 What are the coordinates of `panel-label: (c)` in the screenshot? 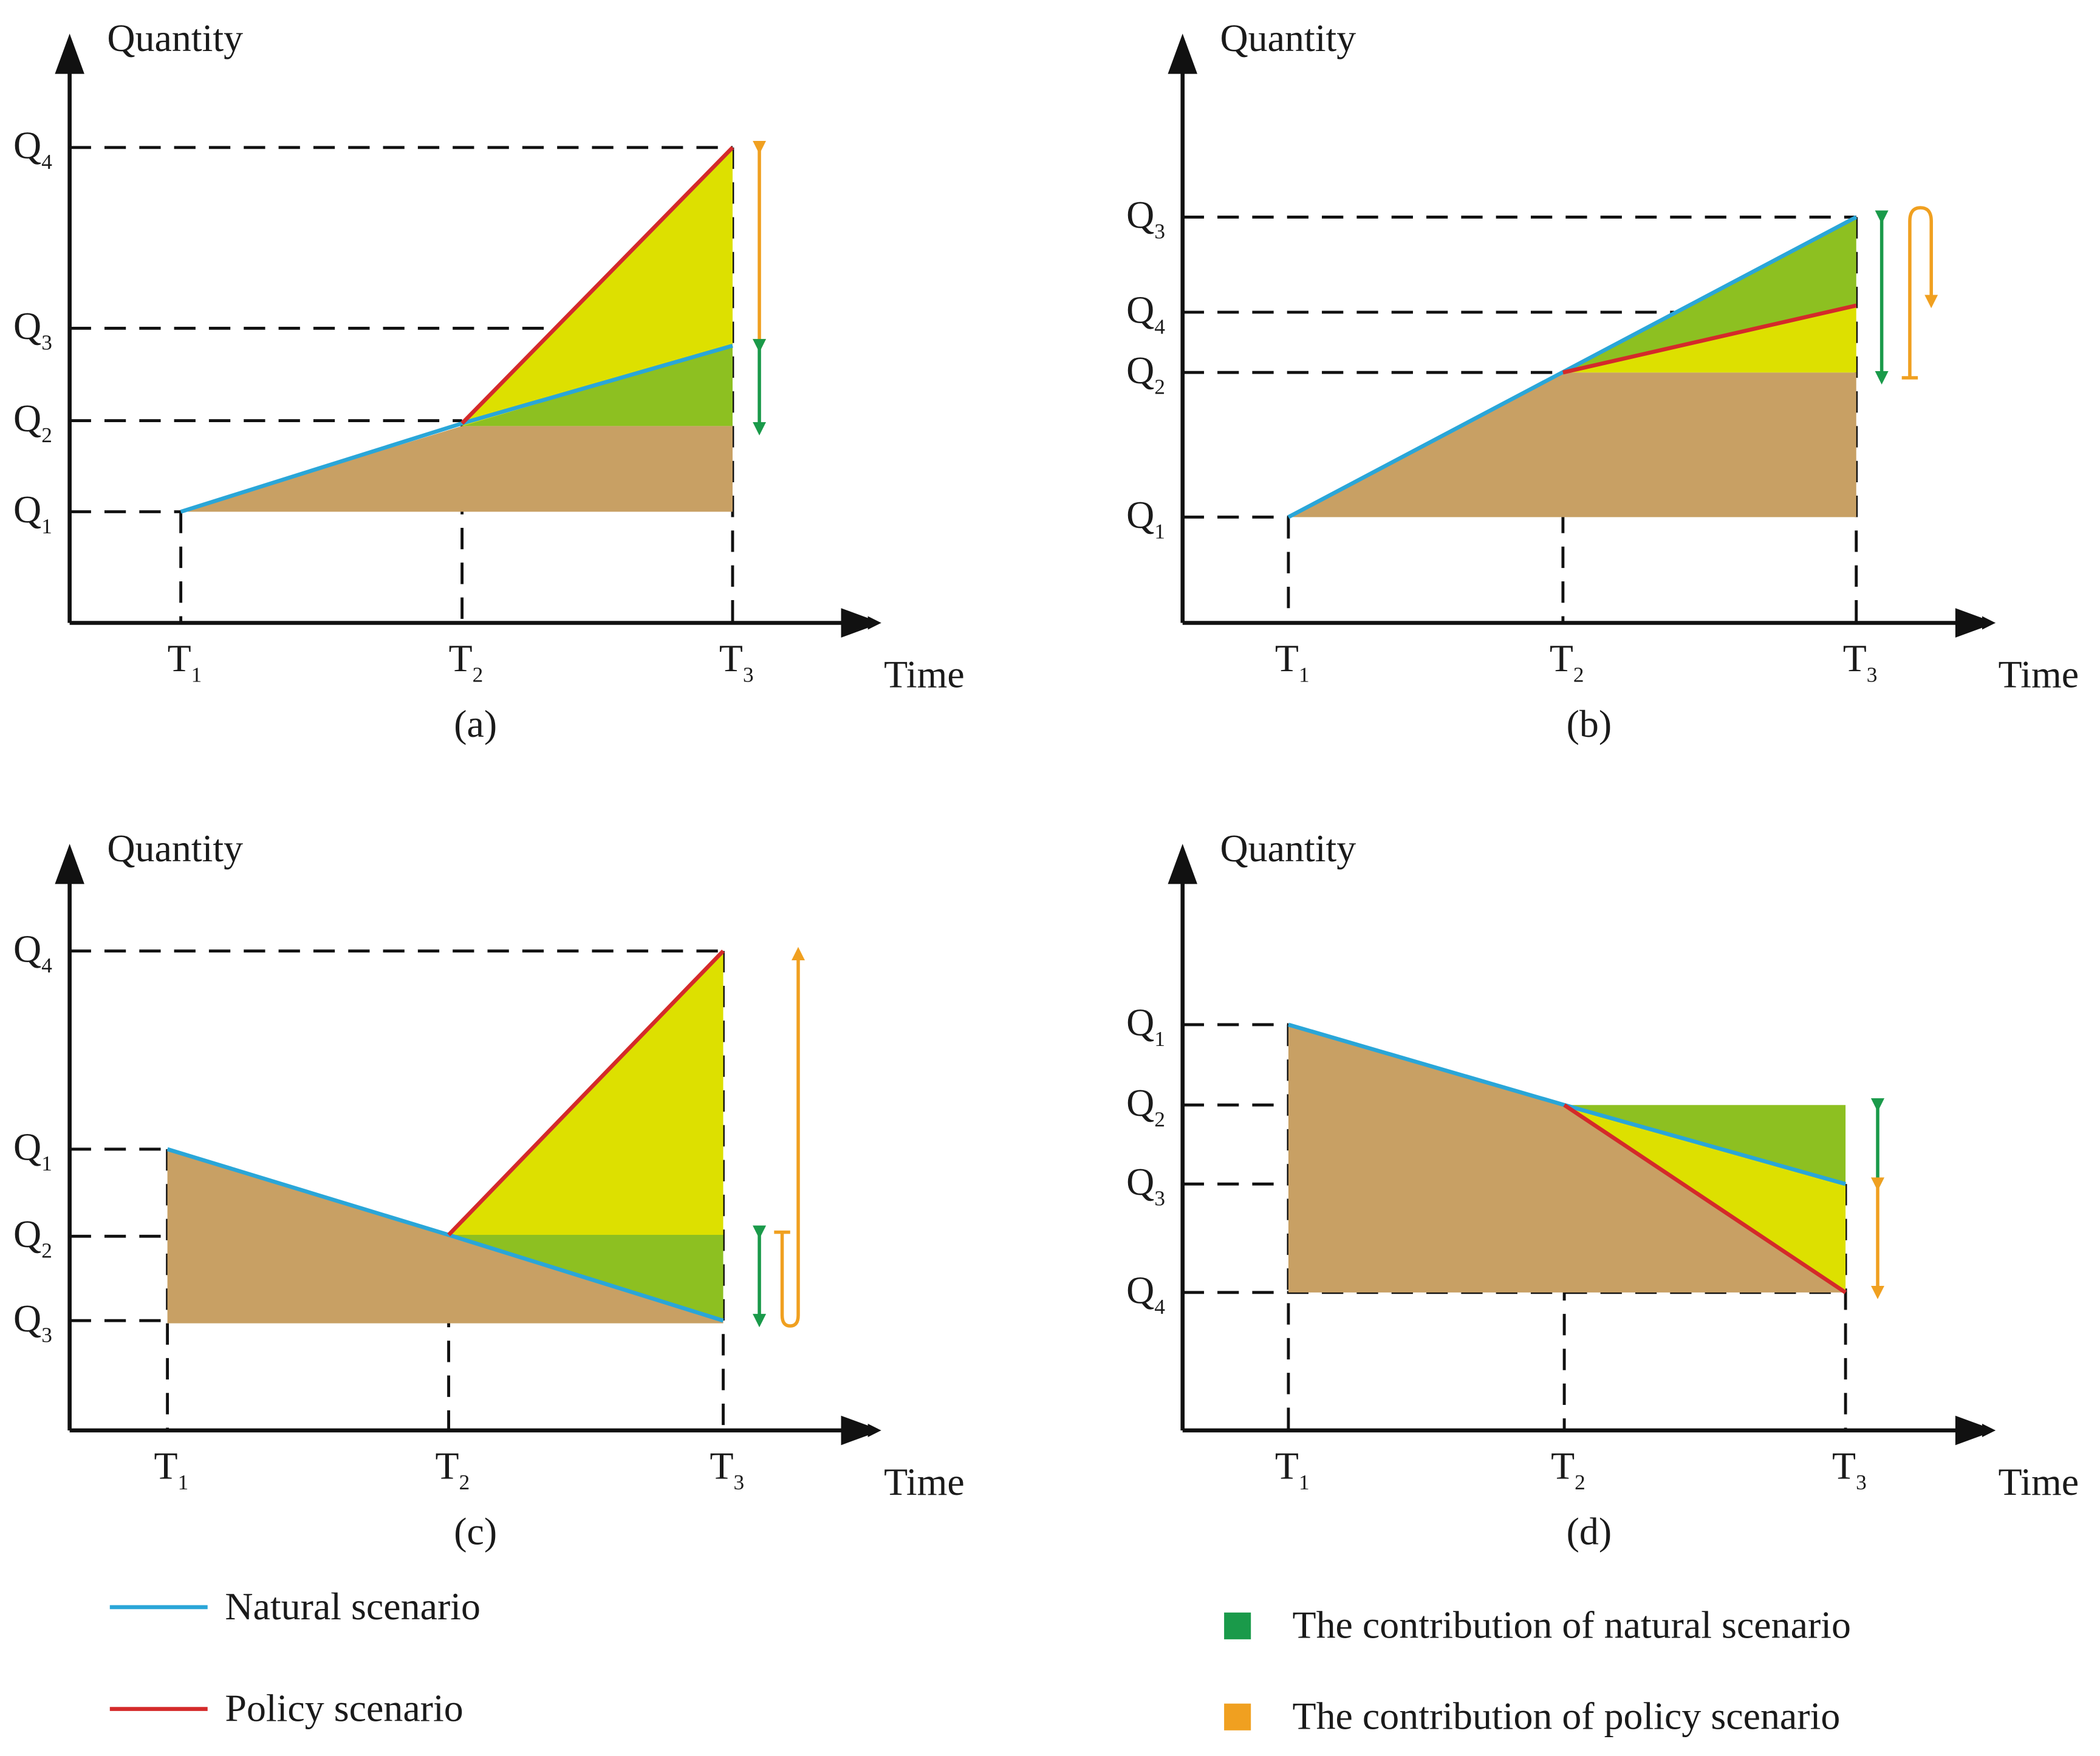 It's located at (476, 1531).